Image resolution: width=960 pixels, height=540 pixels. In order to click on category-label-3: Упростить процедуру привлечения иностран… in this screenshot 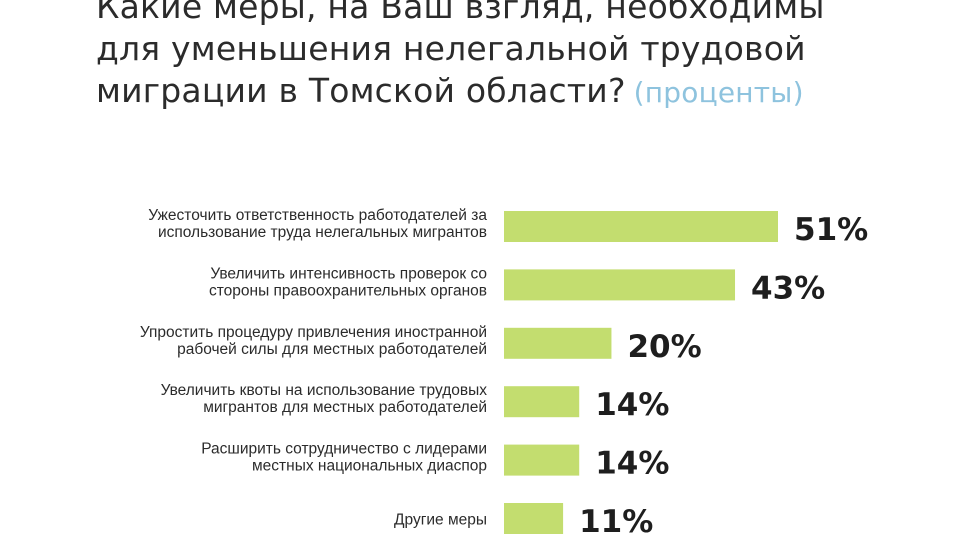, I will do `click(313, 341)`.